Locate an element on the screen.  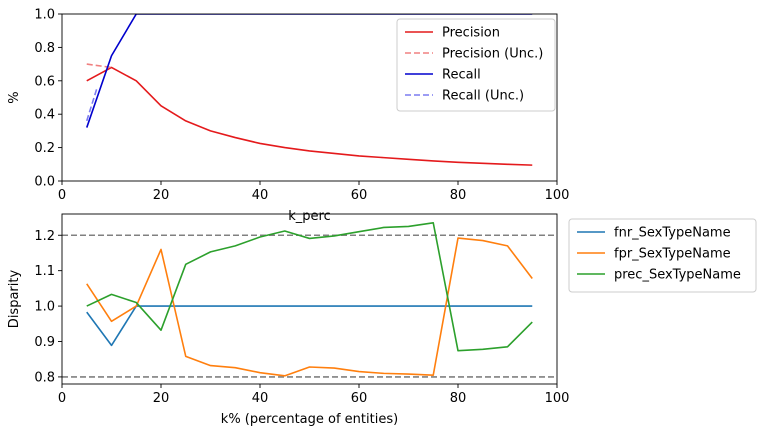
y-tick-label: 0.9 is located at coordinates (44, 342).